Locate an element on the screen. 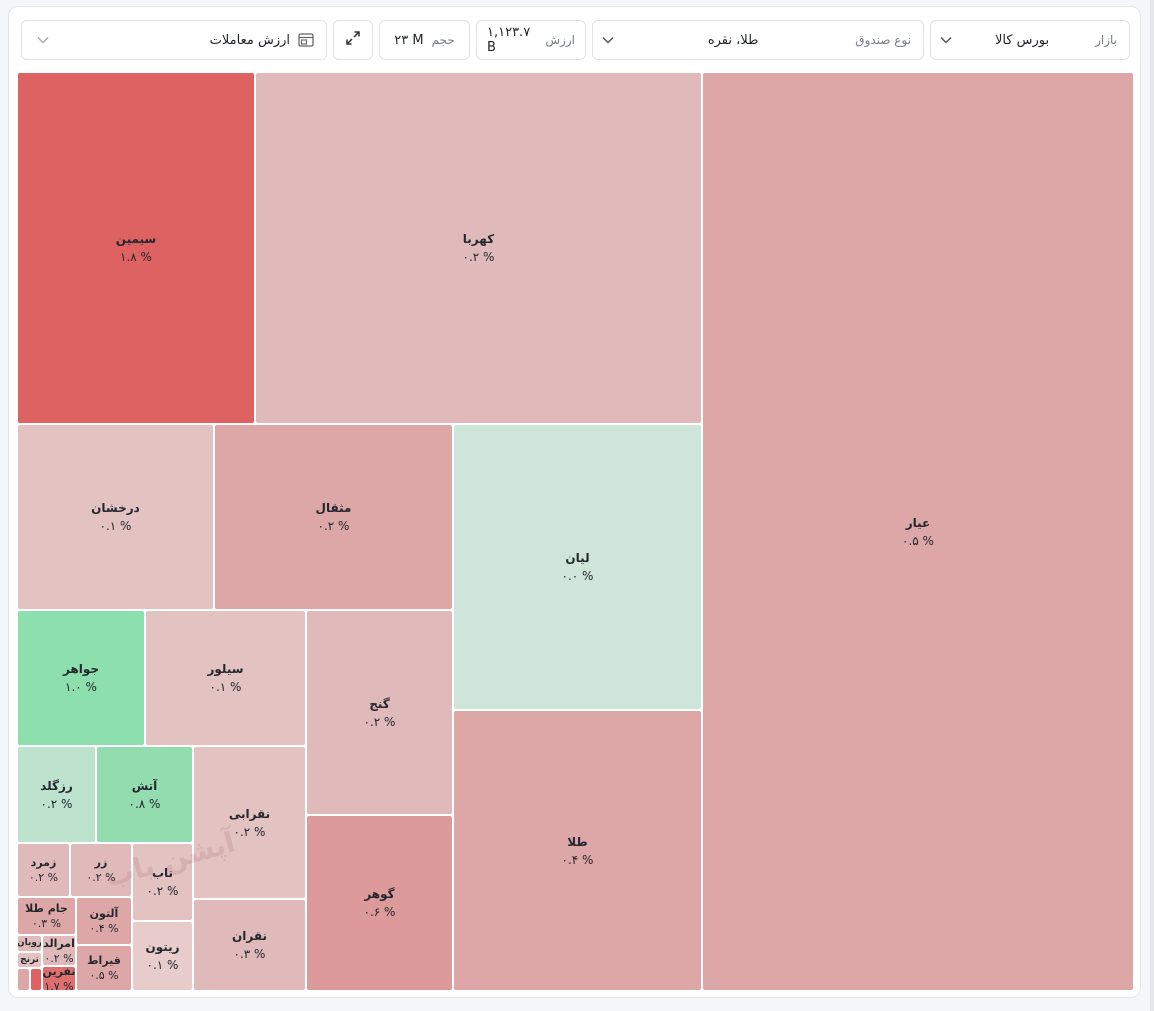  tile-silver: سیلور ۰.۱ % is located at coordinates (225, 678).